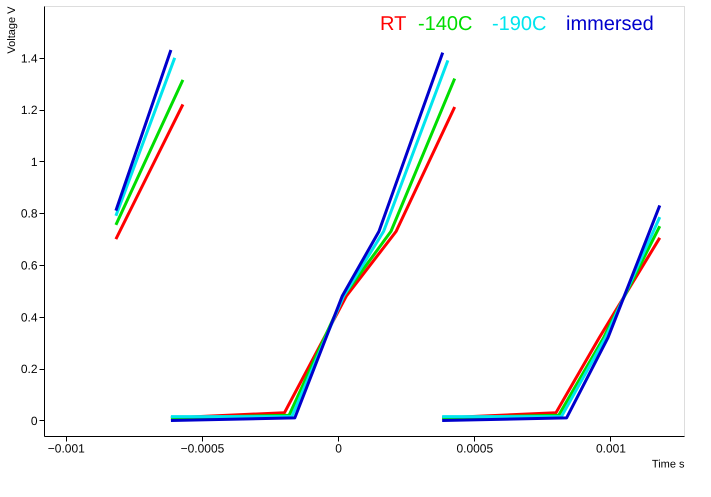 The width and height of the screenshot is (711, 497). I want to click on y-tick-label: 1.2, so click(29, 110).